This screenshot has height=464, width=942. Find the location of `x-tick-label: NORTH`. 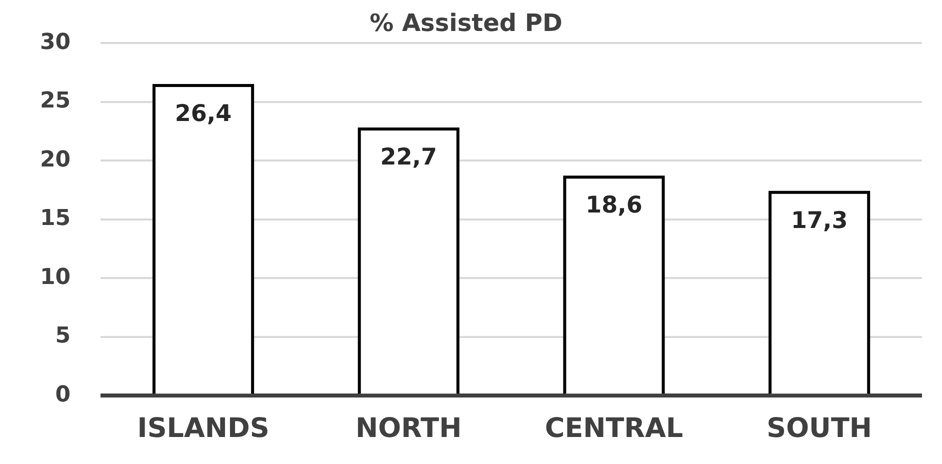

x-tick-label: NORTH is located at coordinates (409, 428).